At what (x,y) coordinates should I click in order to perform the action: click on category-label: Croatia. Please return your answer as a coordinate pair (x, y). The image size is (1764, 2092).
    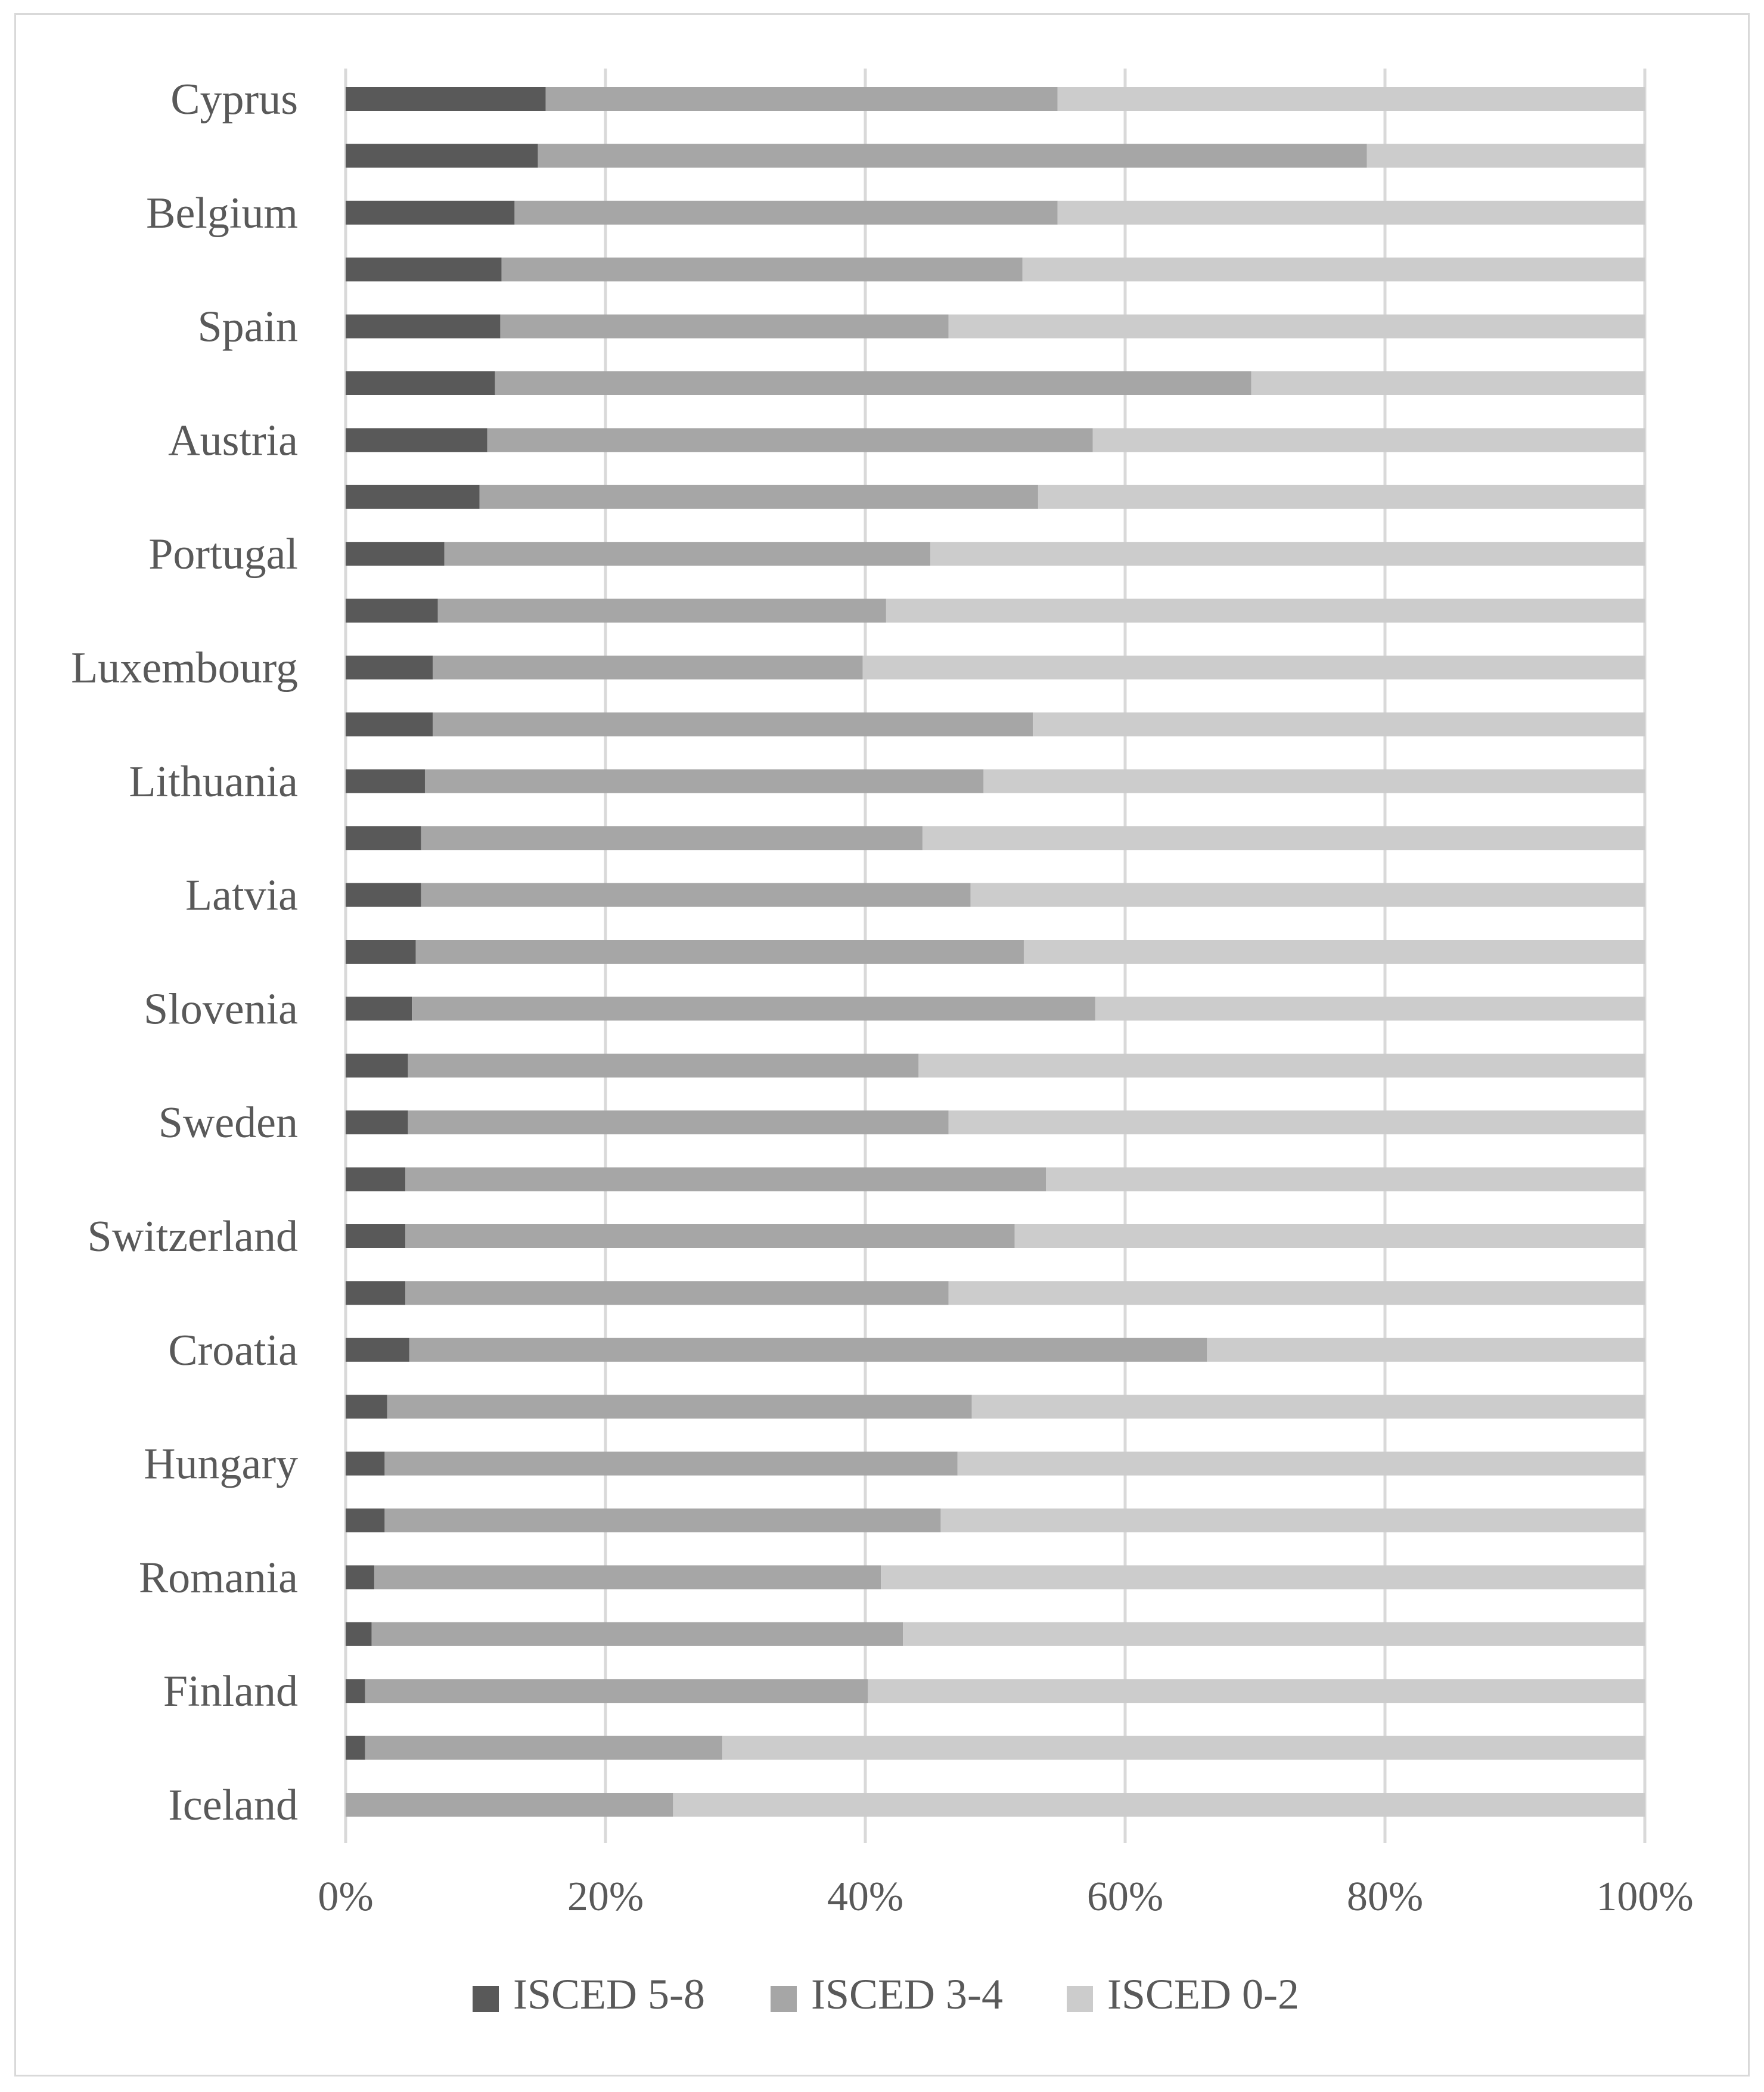
    Looking at the image, I should click on (233, 1350).